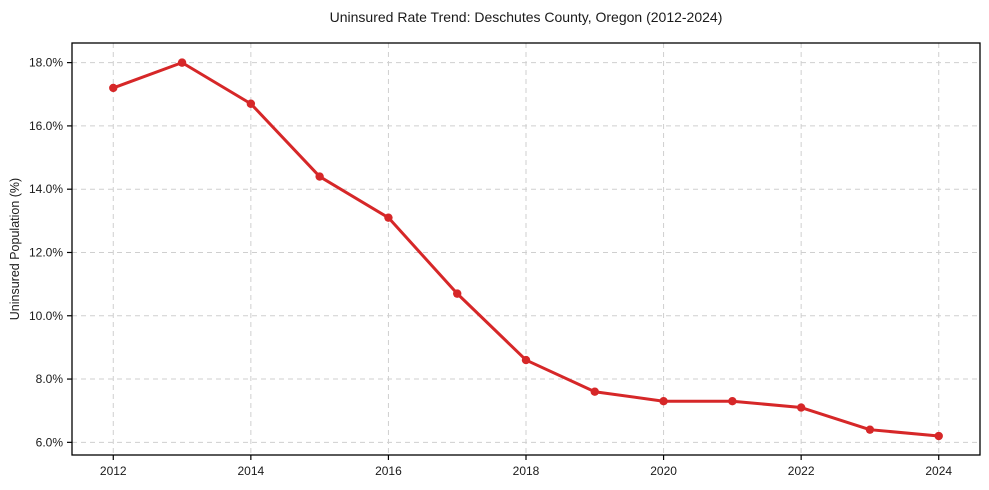 The image size is (989, 490). I want to click on x-tick-label: 2012, so click(113, 471).